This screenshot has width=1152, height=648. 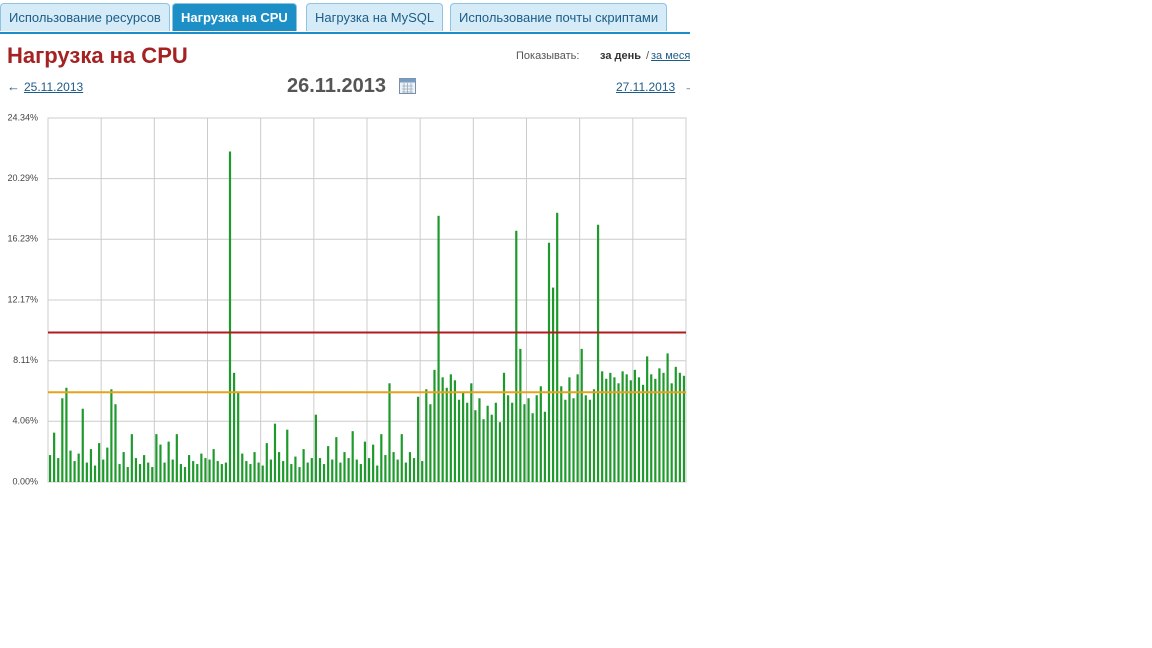 I want to click on show-label: Показывать:, so click(x=548, y=56).